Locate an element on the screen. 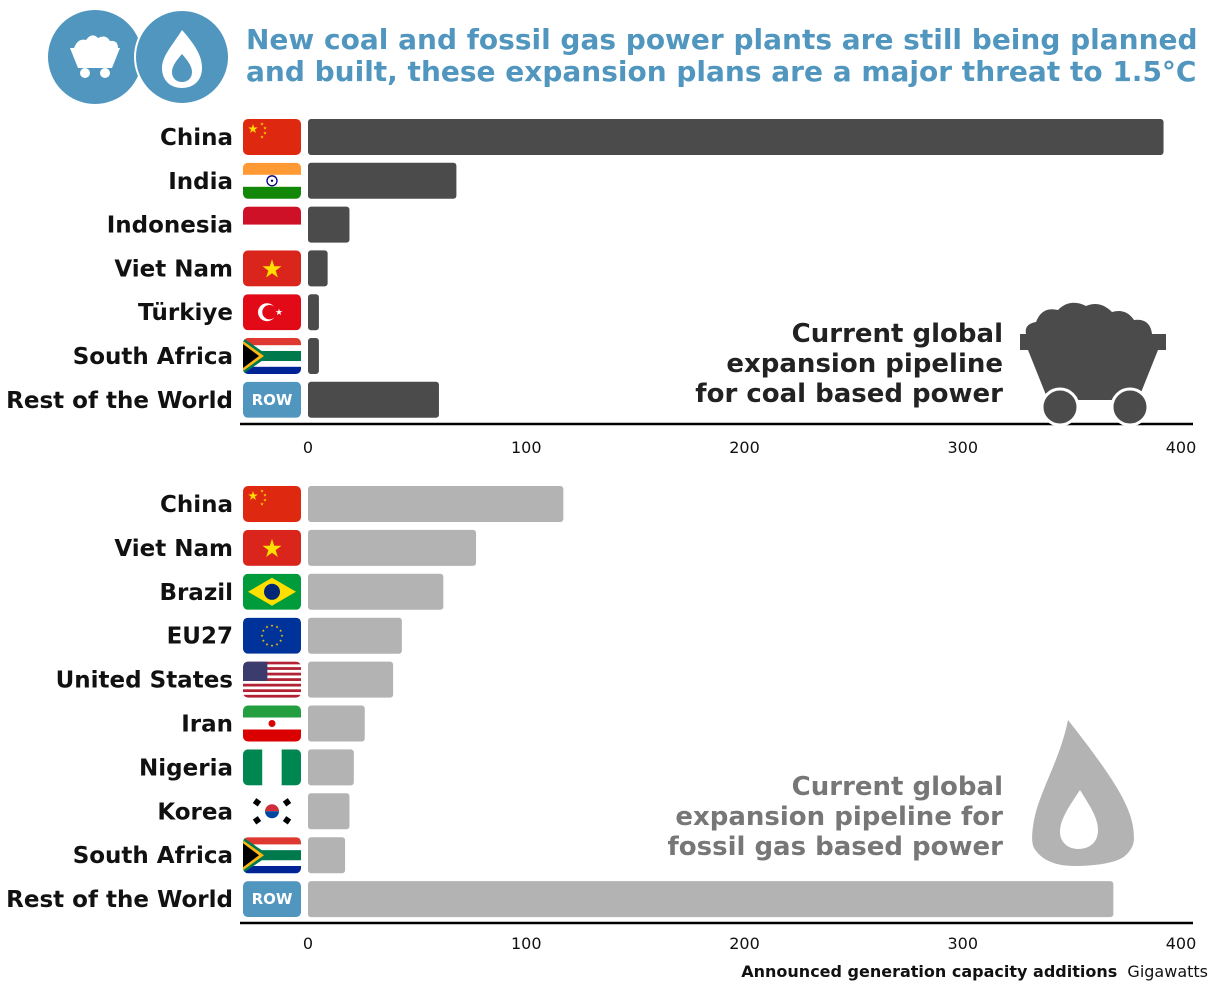 The width and height of the screenshot is (1220, 985). bar-row: EU27 is located at coordinates (284, 635).